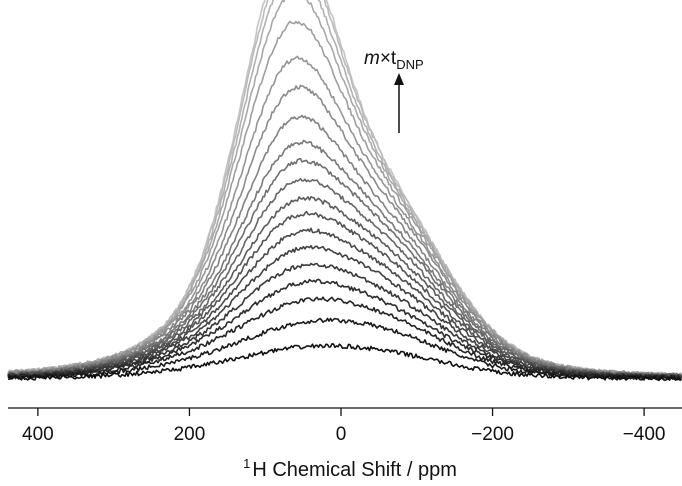 The height and width of the screenshot is (486, 682). What do you see at coordinates (246, 463) in the screenshot?
I see `x-axis-title-superscript: 1` at bounding box center [246, 463].